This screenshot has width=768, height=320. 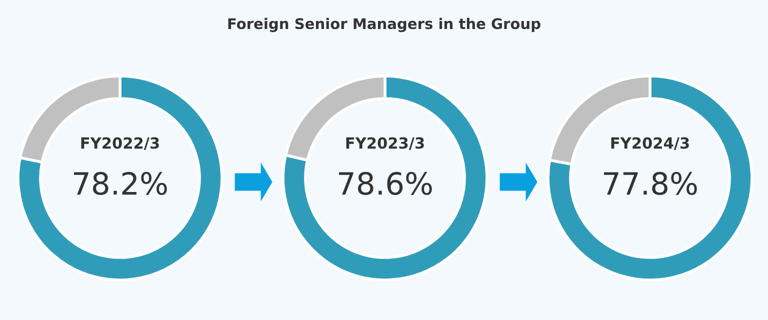 I want to click on text: Foreign Senior Managers in the Group, so click(x=384, y=25).